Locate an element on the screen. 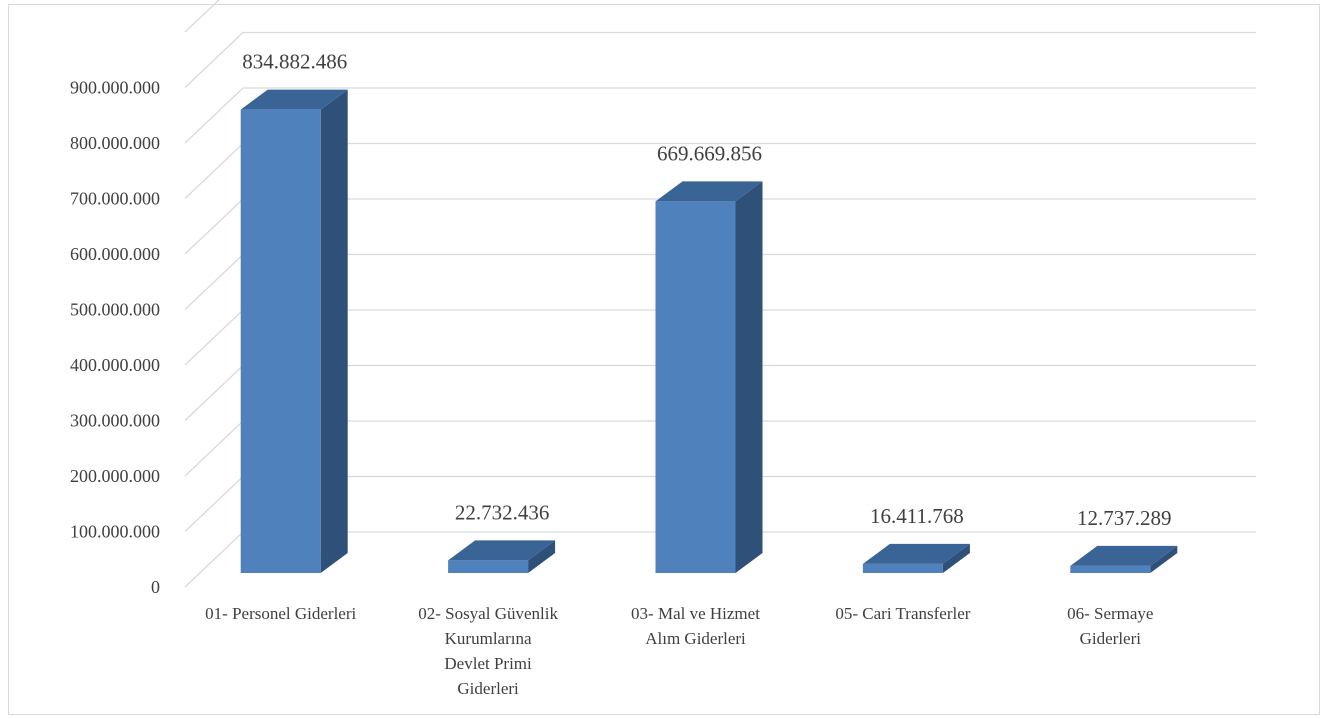  y-tick-label: 100.000.000 is located at coordinates (115, 532).